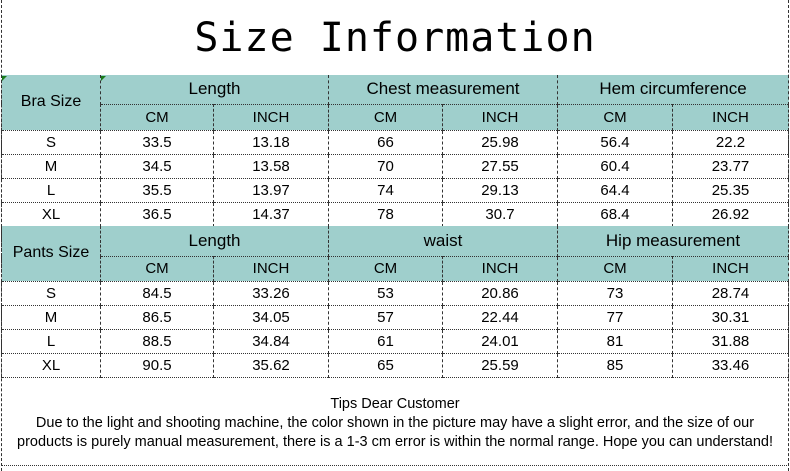 Image resolution: width=790 pixels, height=471 pixels. Describe the element at coordinates (271, 214) in the screenshot. I see `value-cell: 14.37` at that location.